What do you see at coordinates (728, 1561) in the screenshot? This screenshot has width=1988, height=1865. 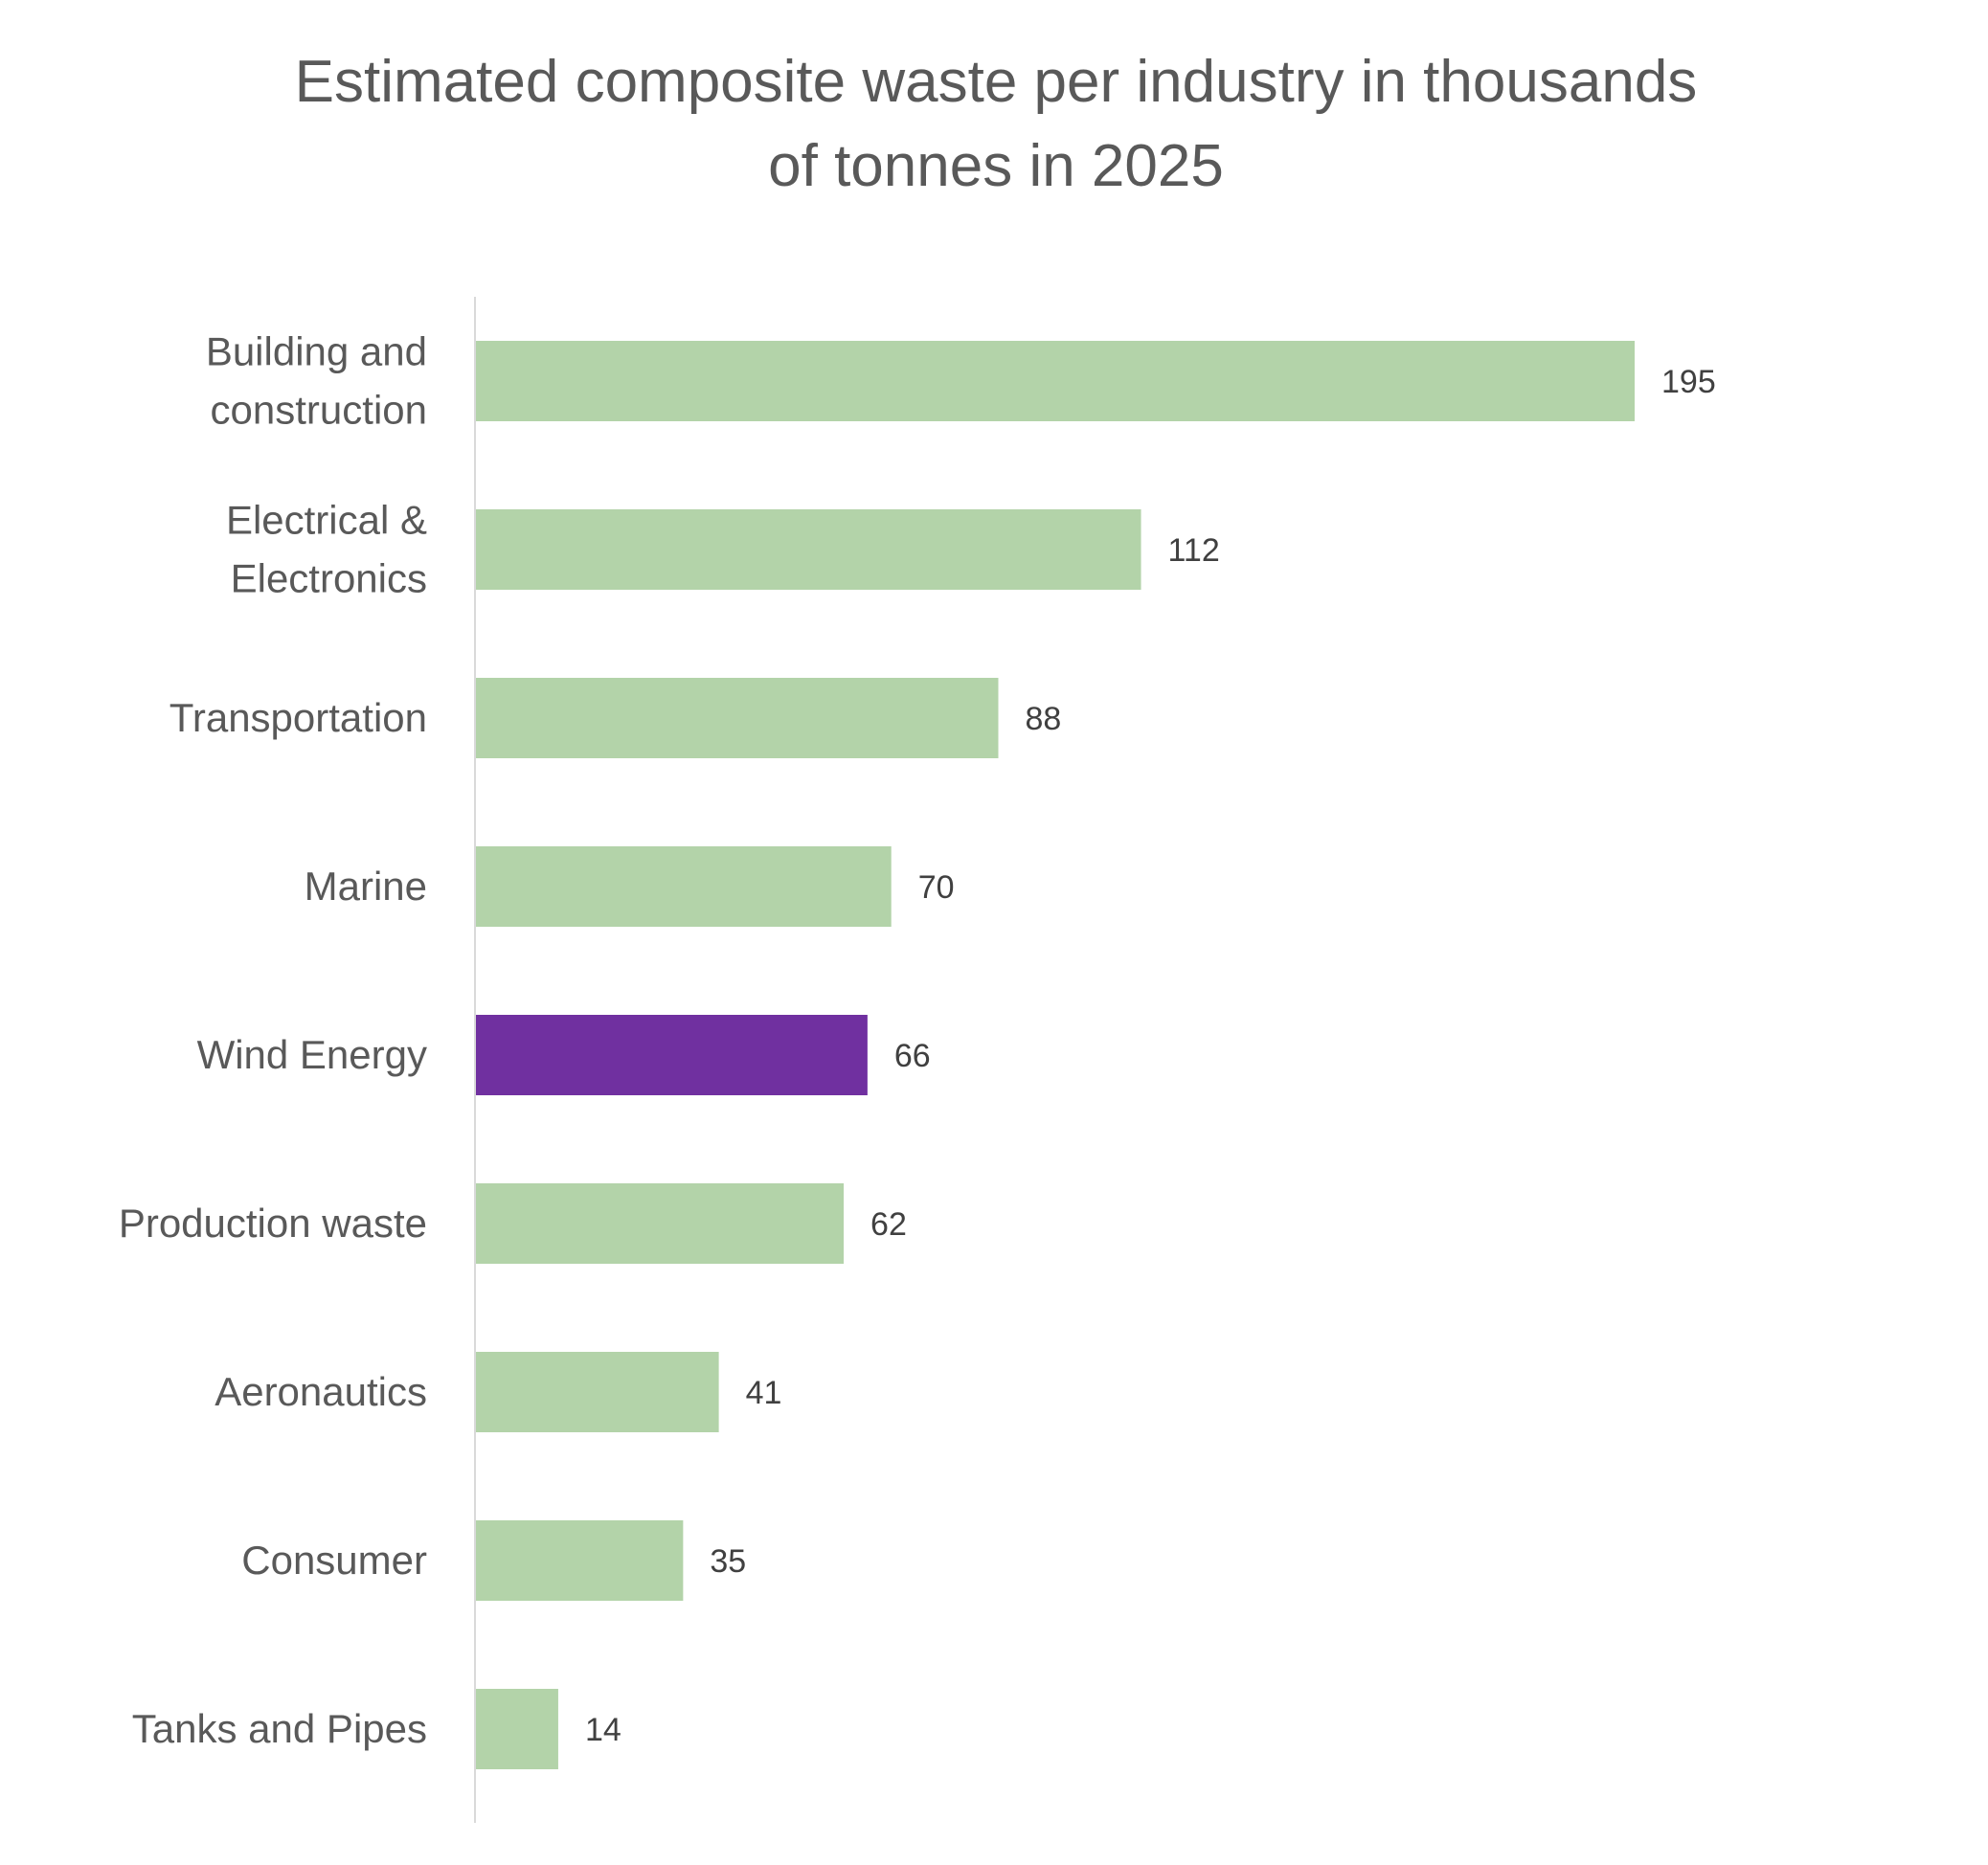 I see `bar-value-label: 35` at bounding box center [728, 1561].